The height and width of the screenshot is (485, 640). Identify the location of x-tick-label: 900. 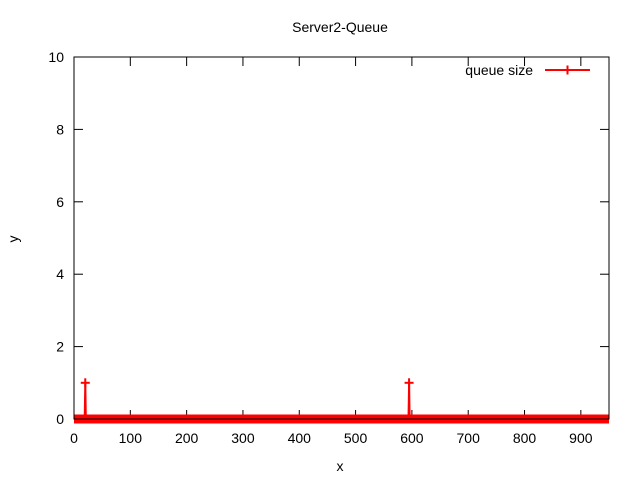
(581, 438).